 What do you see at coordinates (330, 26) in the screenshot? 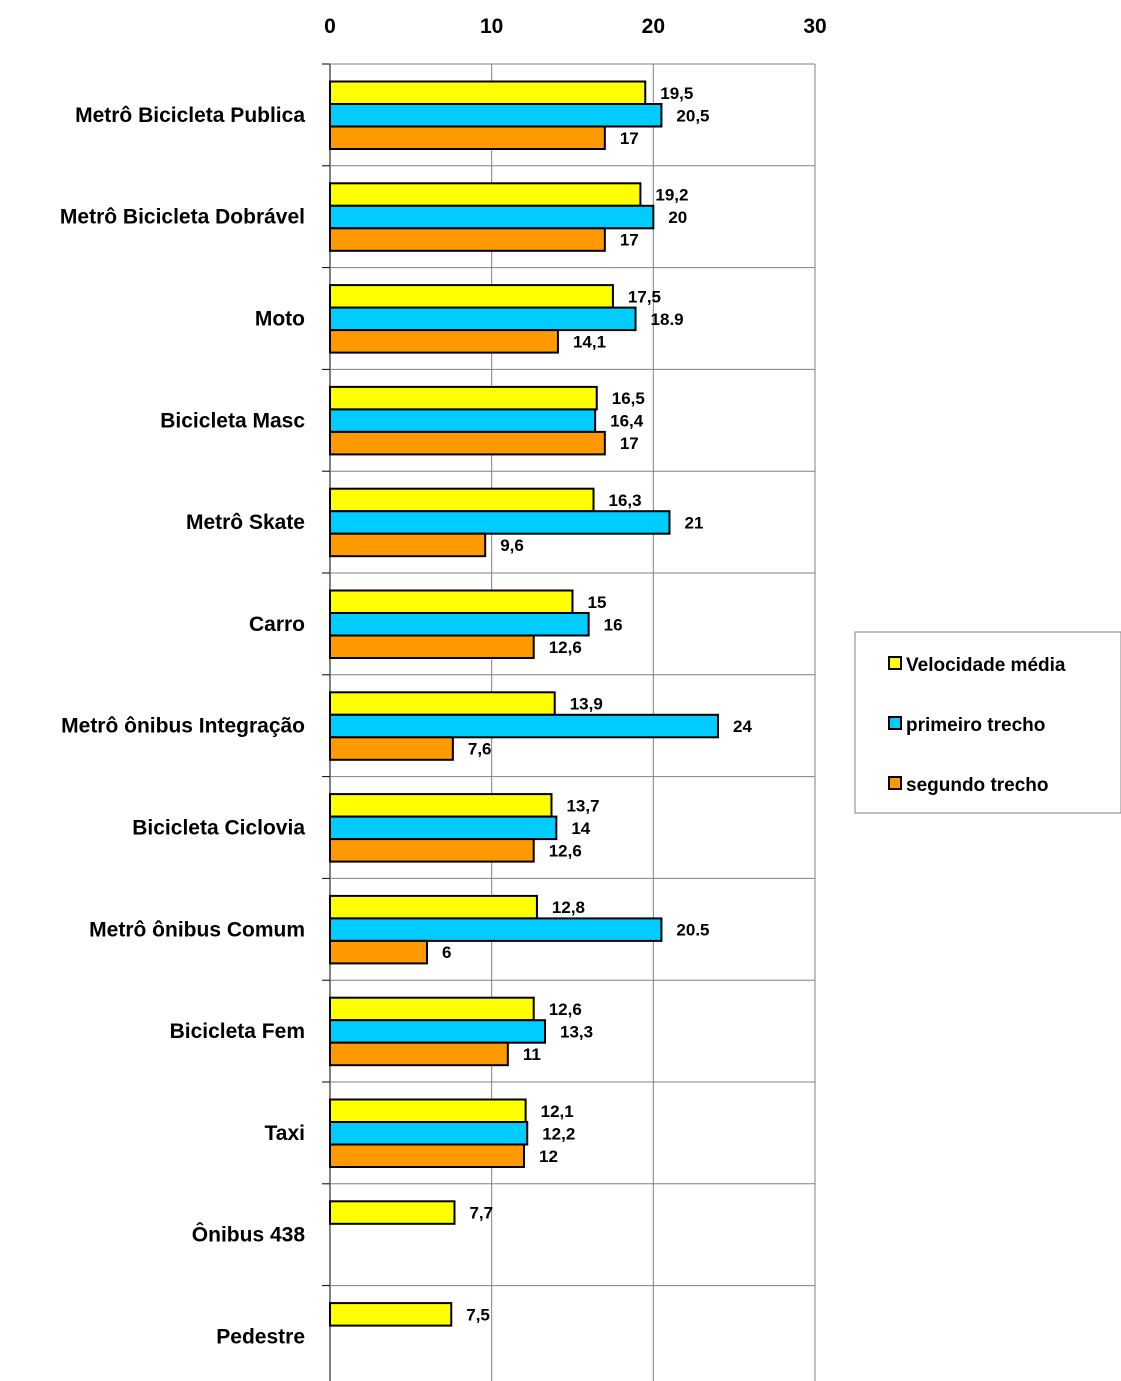
I see `x-tick-label: 0` at bounding box center [330, 26].